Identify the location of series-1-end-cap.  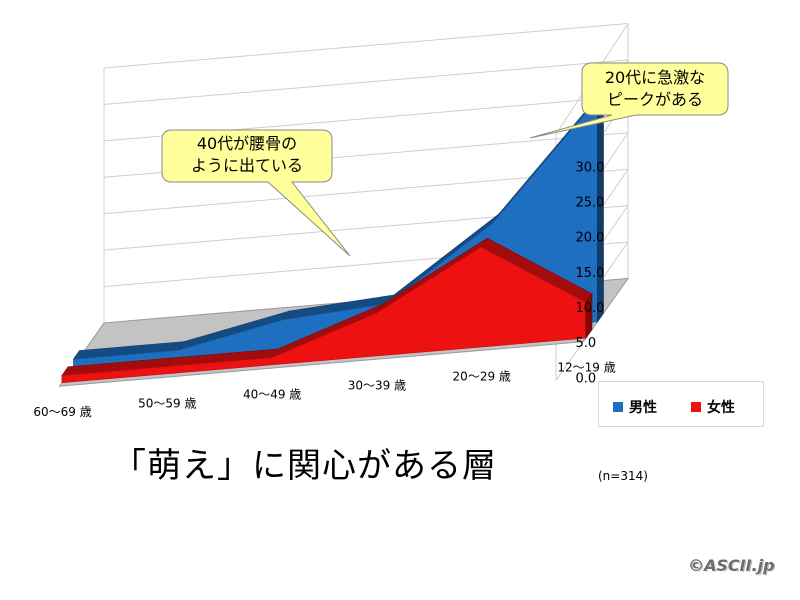
(589, 316).